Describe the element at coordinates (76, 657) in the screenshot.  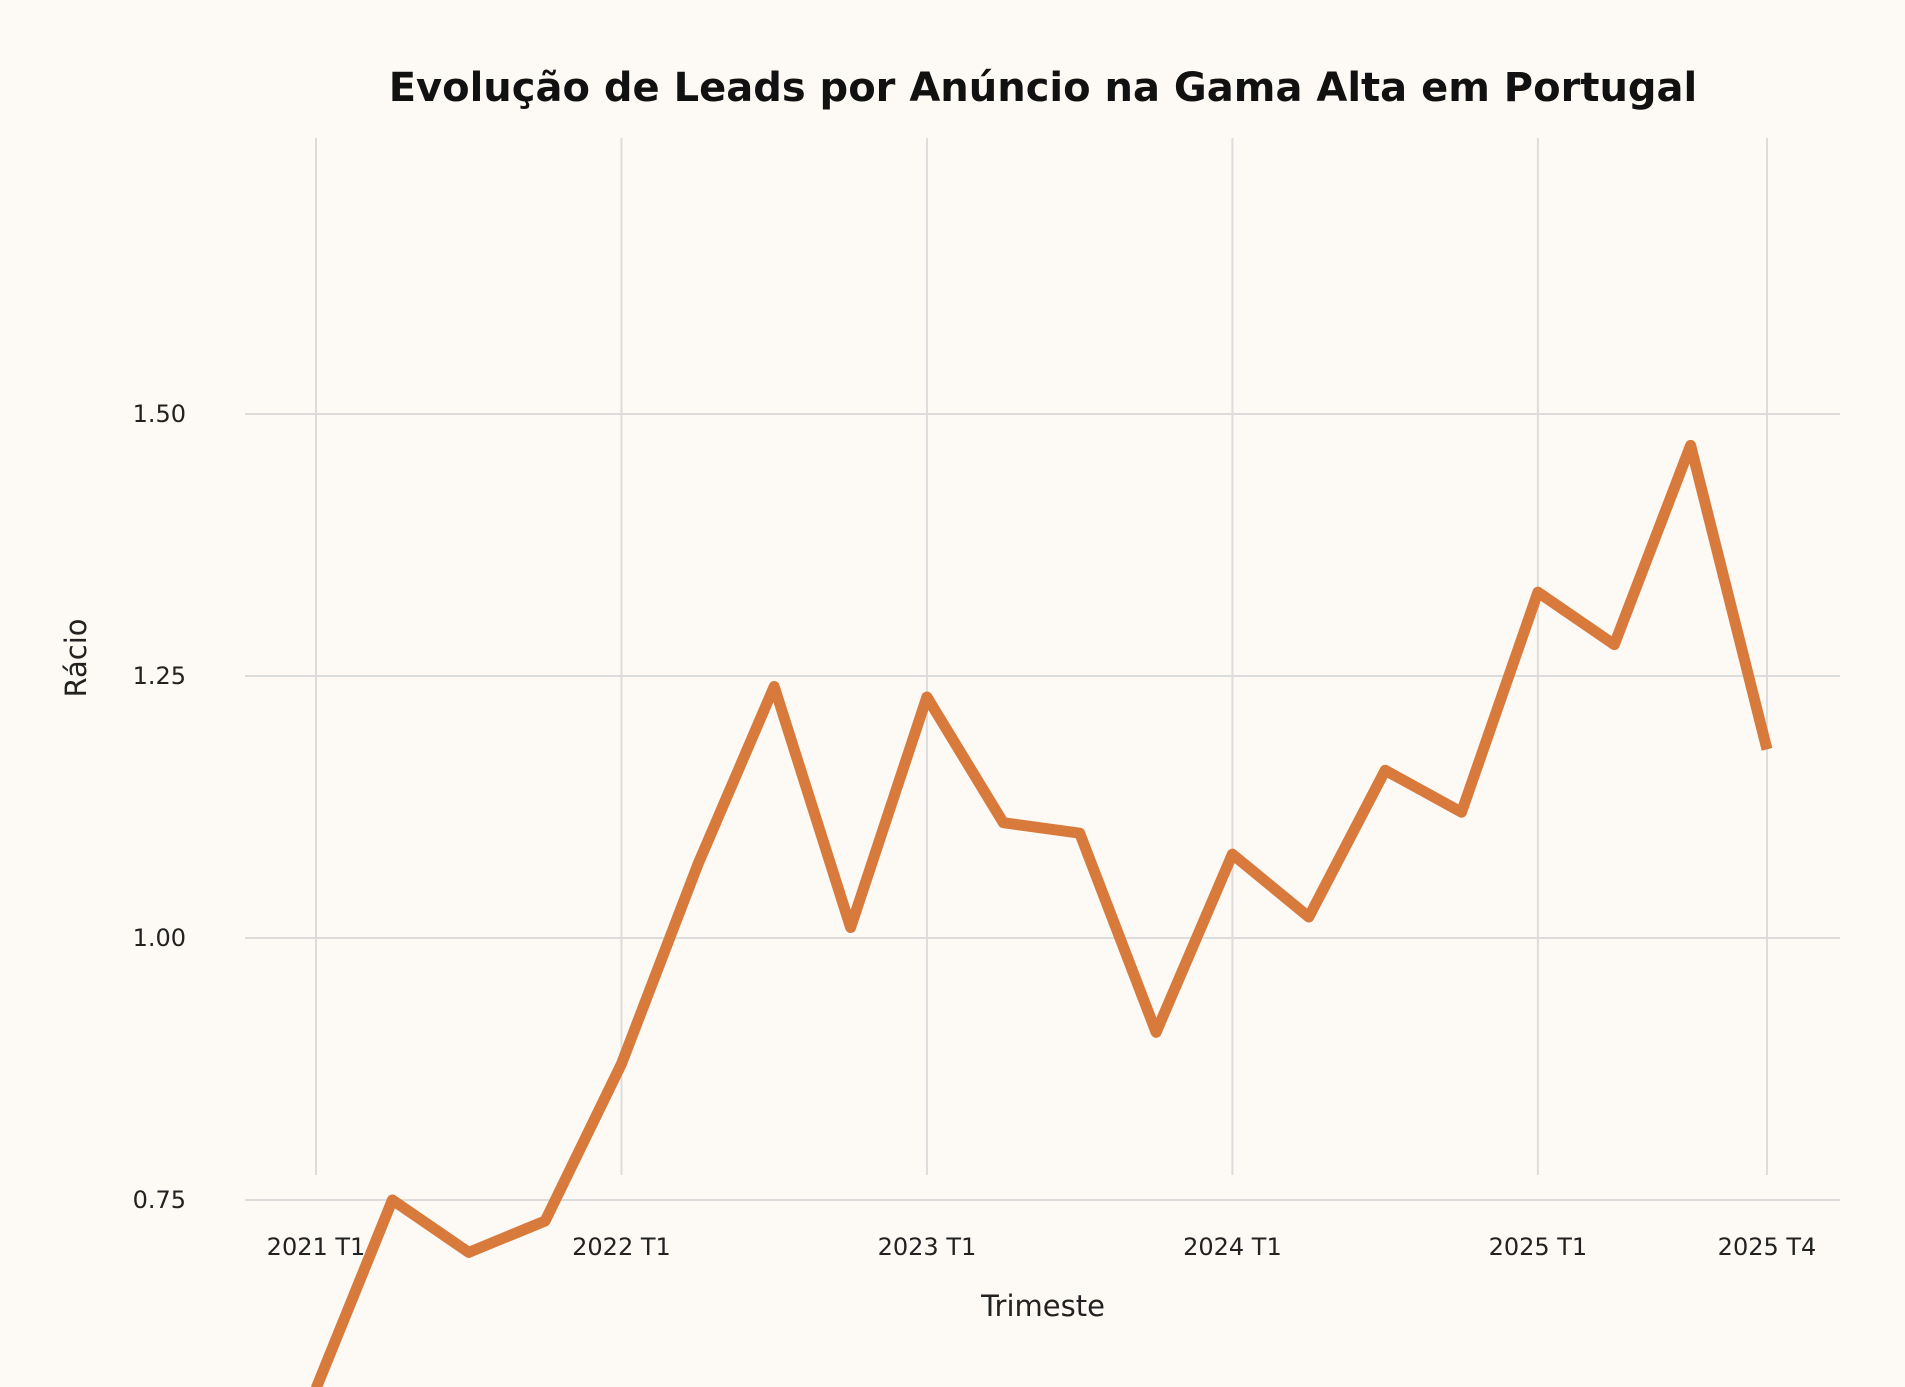
I see `y-axis-label: Rácio` at that location.